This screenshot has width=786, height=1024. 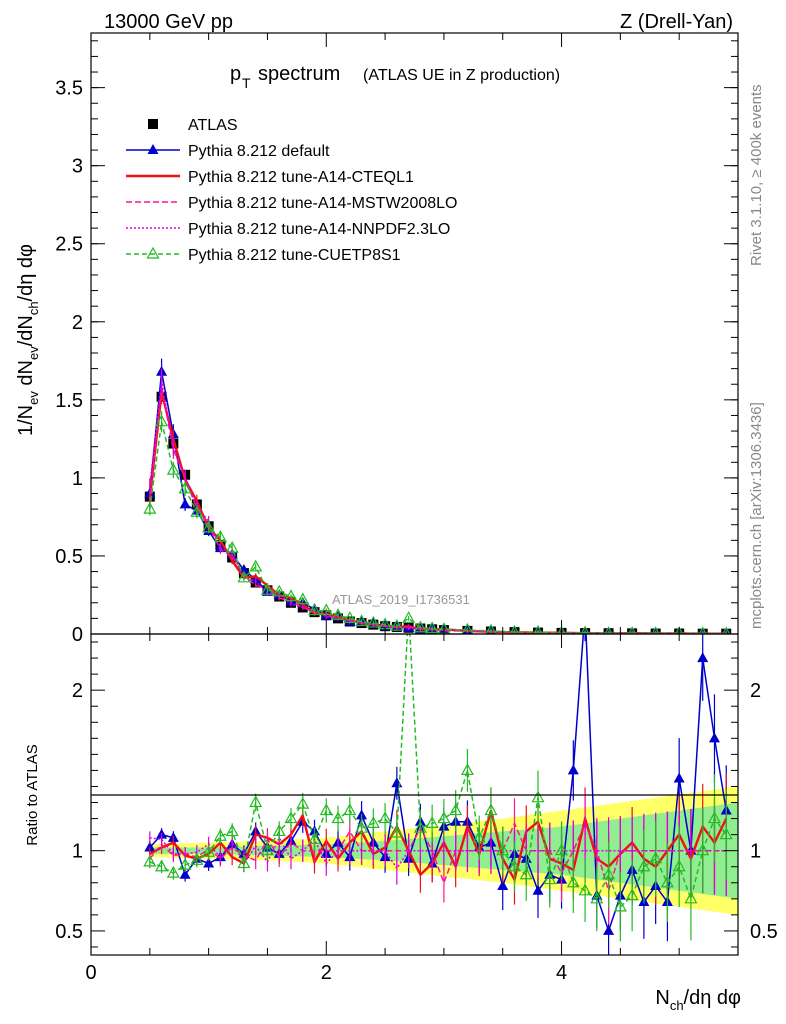 What do you see at coordinates (69, 401) in the screenshot?
I see `main-ytick-label: 1.5` at bounding box center [69, 401].